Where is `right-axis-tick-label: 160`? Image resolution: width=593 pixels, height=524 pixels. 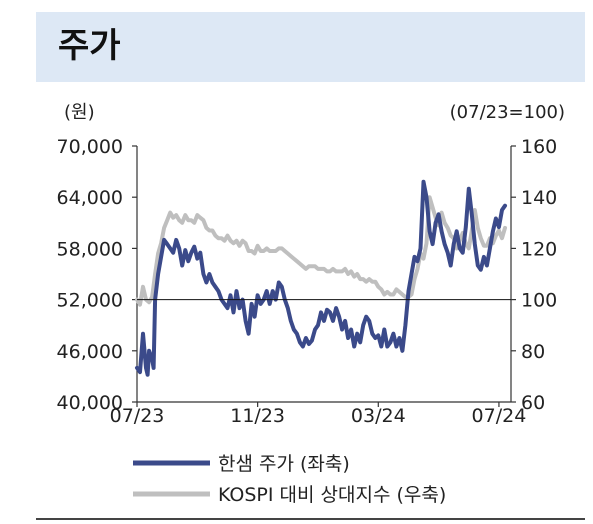 right-axis-tick-label: 160 is located at coordinates (539, 147).